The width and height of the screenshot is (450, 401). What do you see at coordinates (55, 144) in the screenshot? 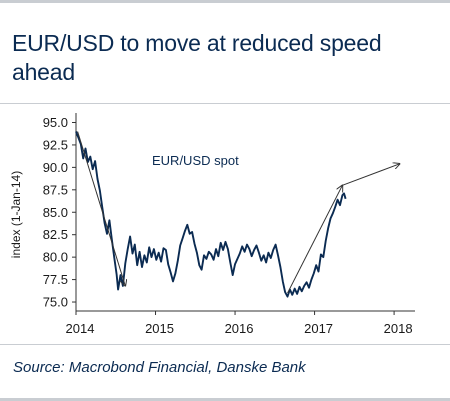
I see `y-tick-label: 92.5` at bounding box center [55, 144].